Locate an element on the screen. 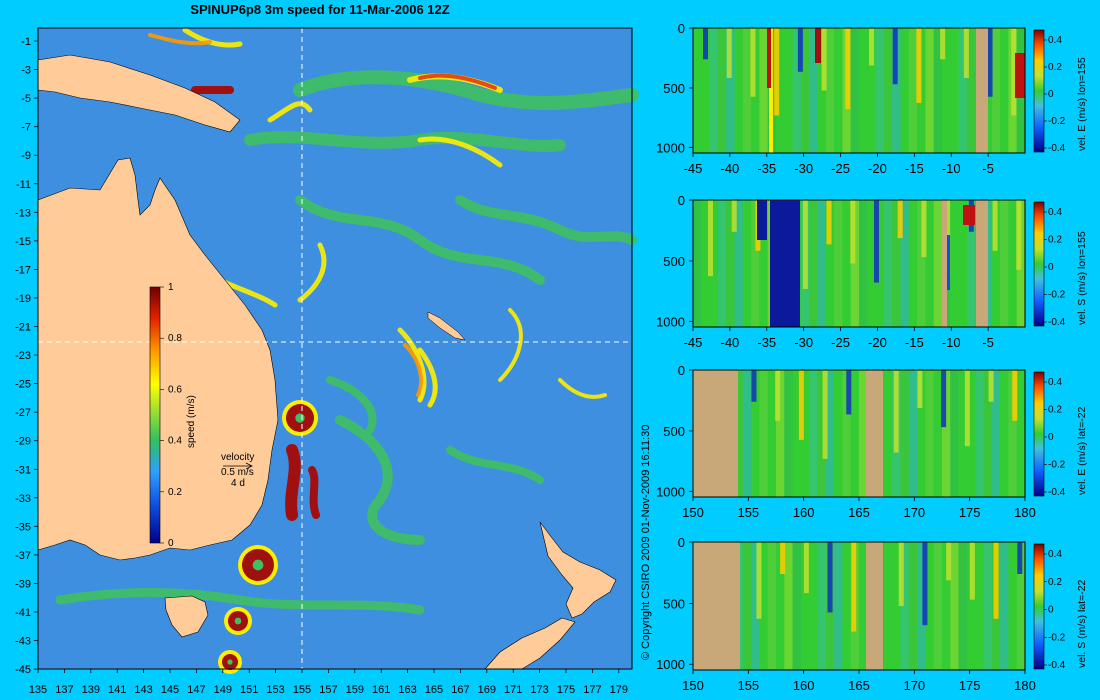  lat-tick-label: -21 is located at coordinates (23, 328).